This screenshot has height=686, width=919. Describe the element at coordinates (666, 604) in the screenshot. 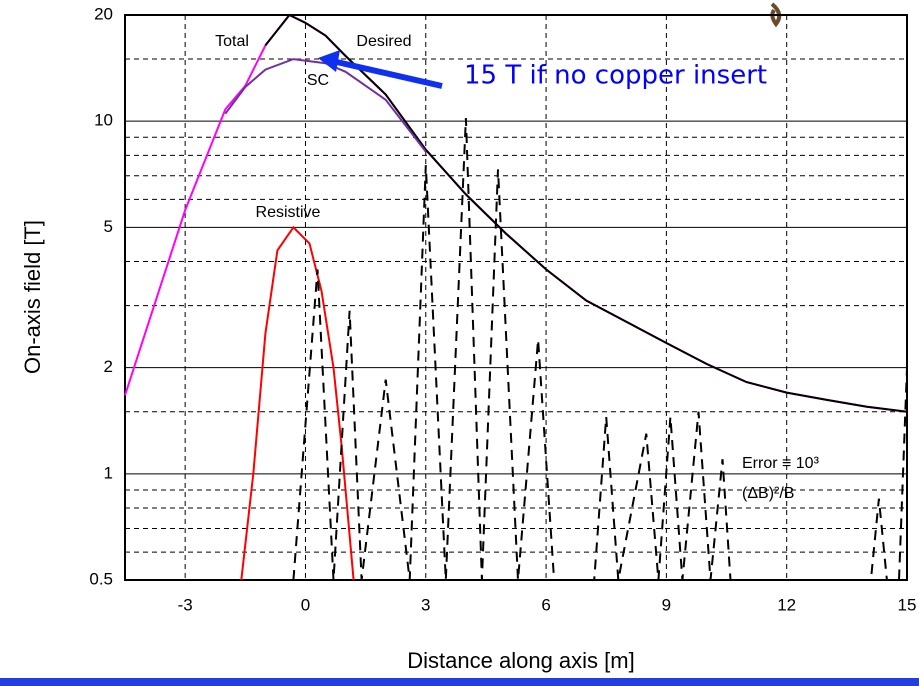

I see `x-tick-label: 9` at that location.